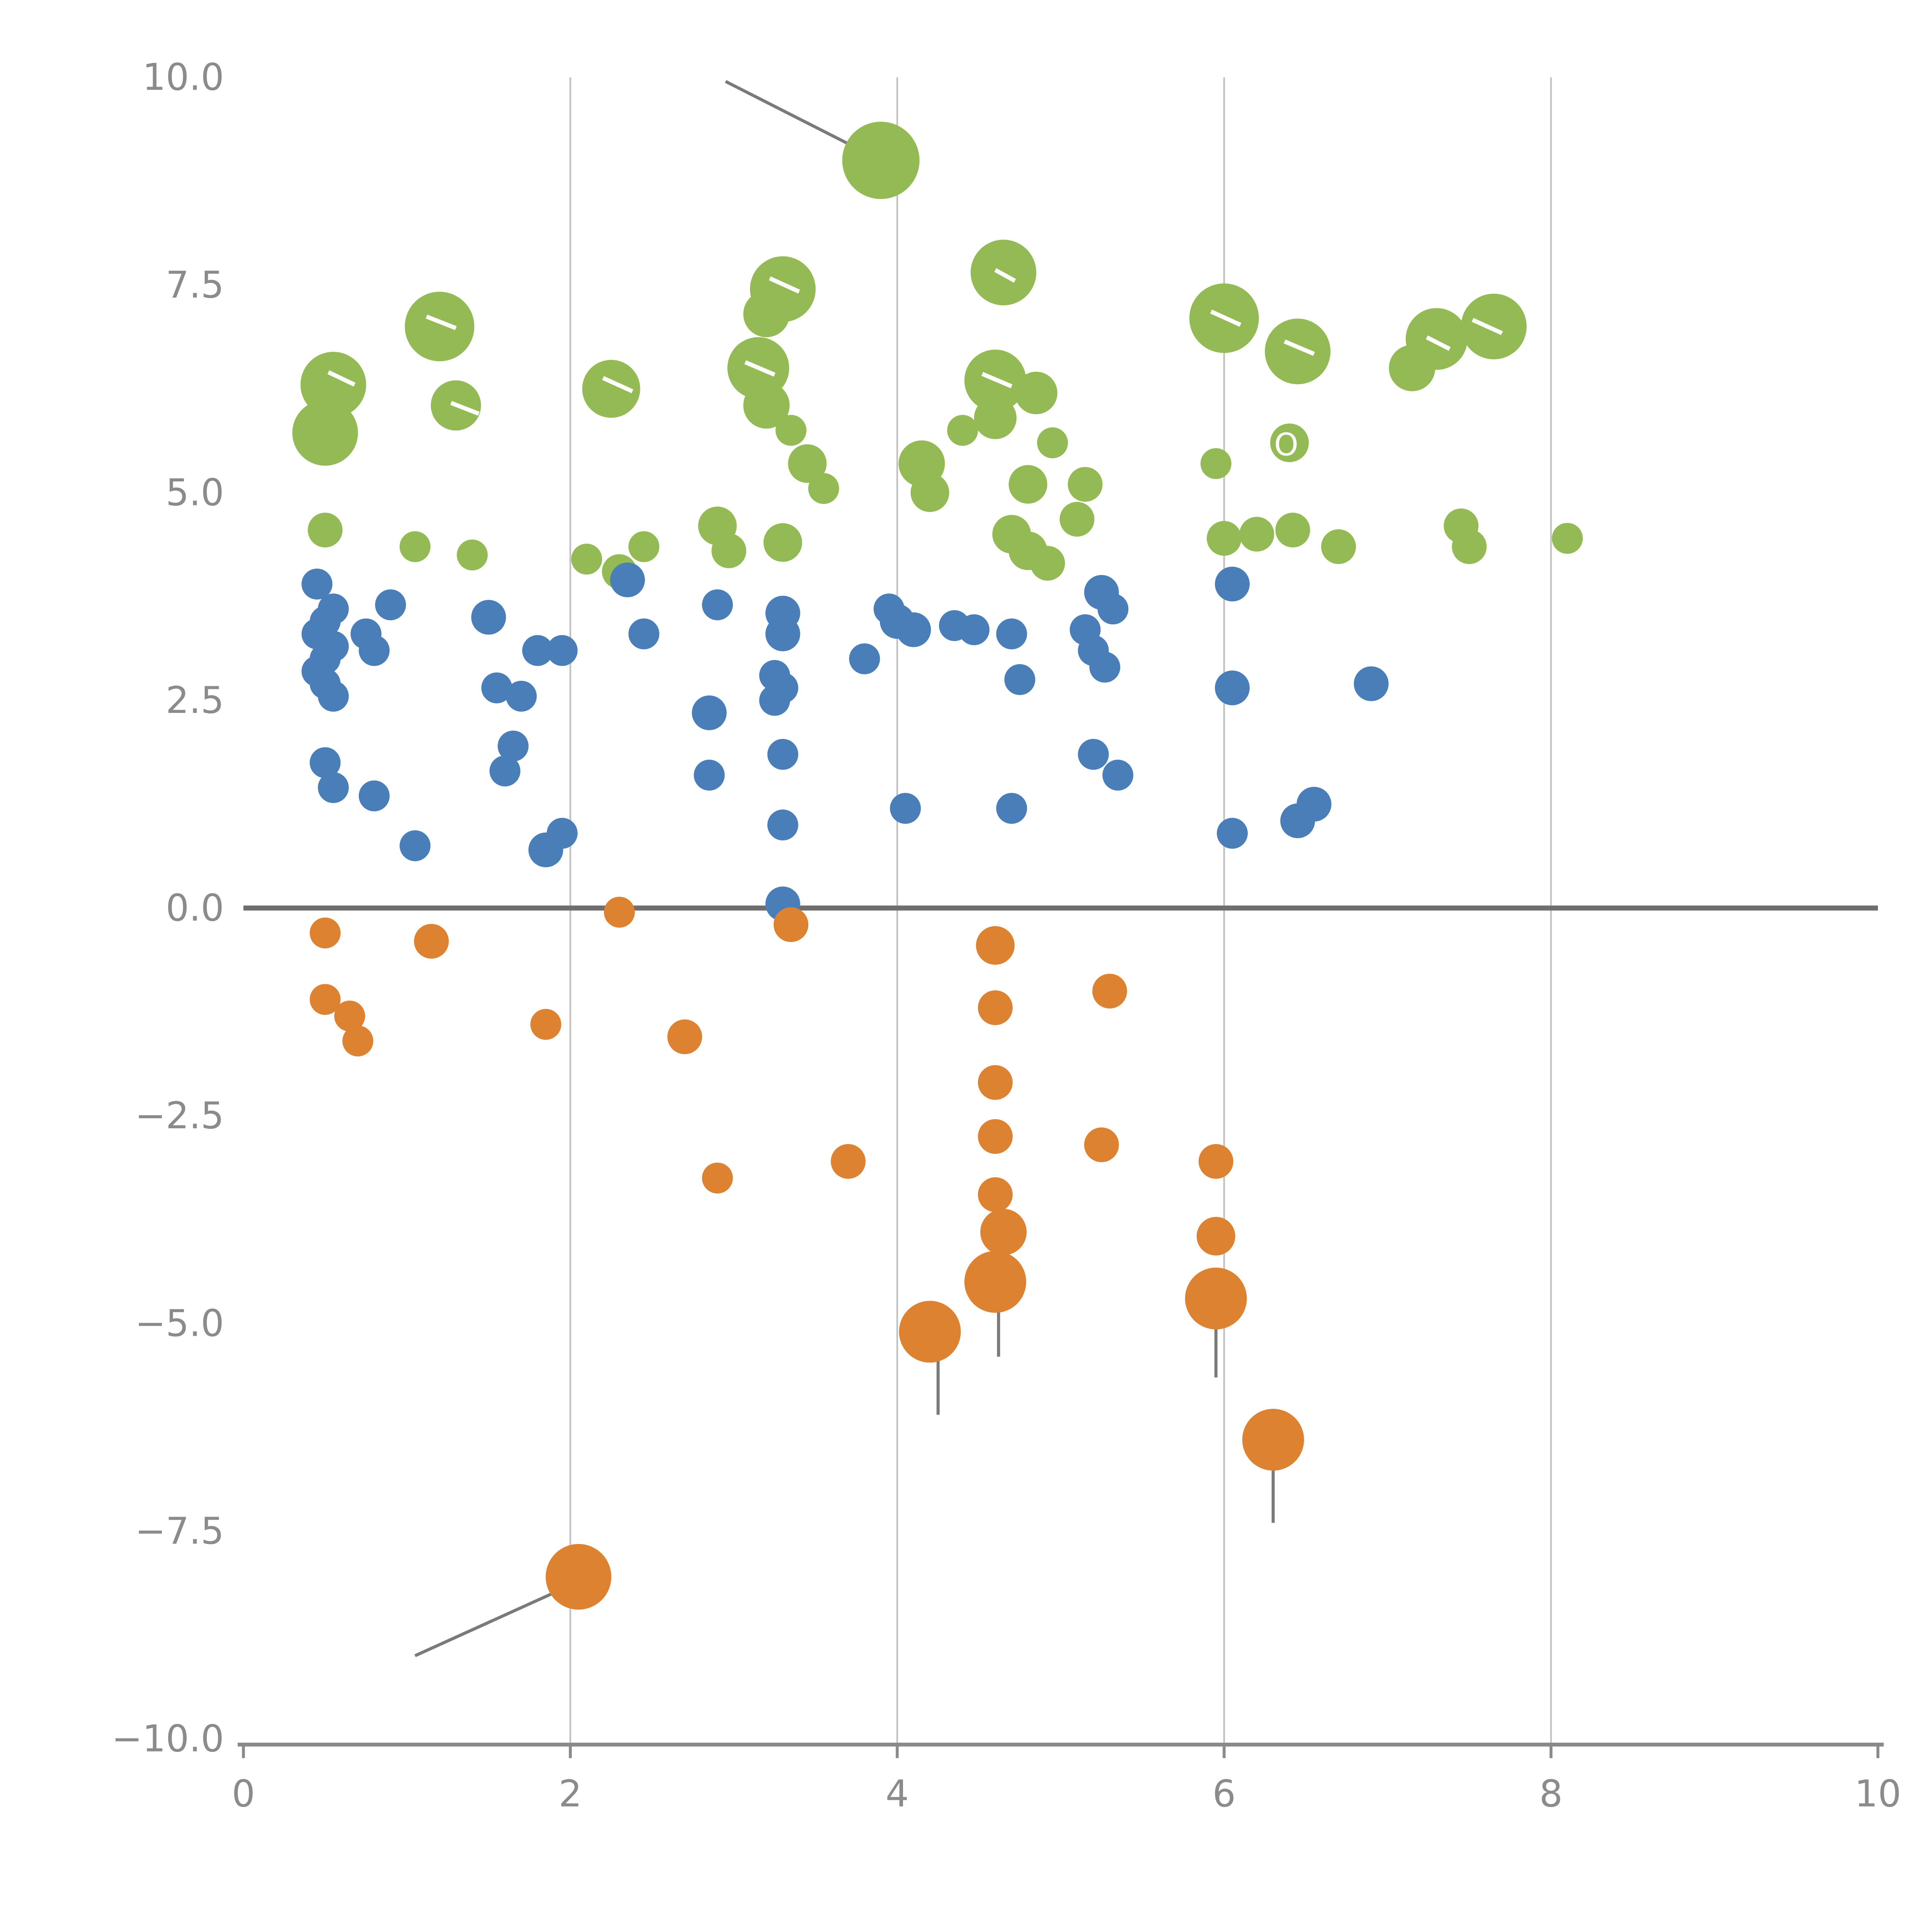 The height and width of the screenshot is (1932, 1932). Describe the element at coordinates (1551, 1794) in the screenshot. I see `x-tick-label: 8` at that location.